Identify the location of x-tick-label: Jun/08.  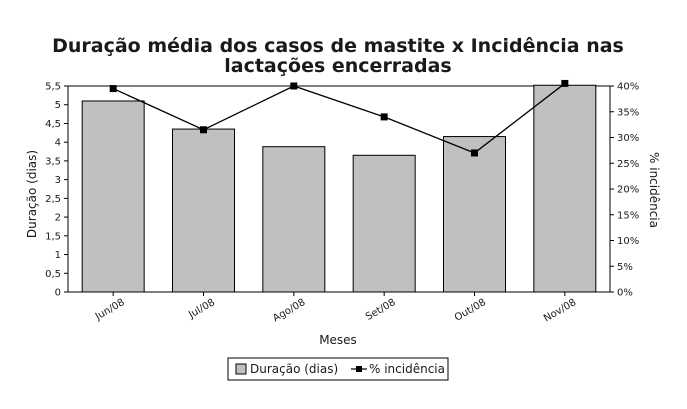
(110, 310).